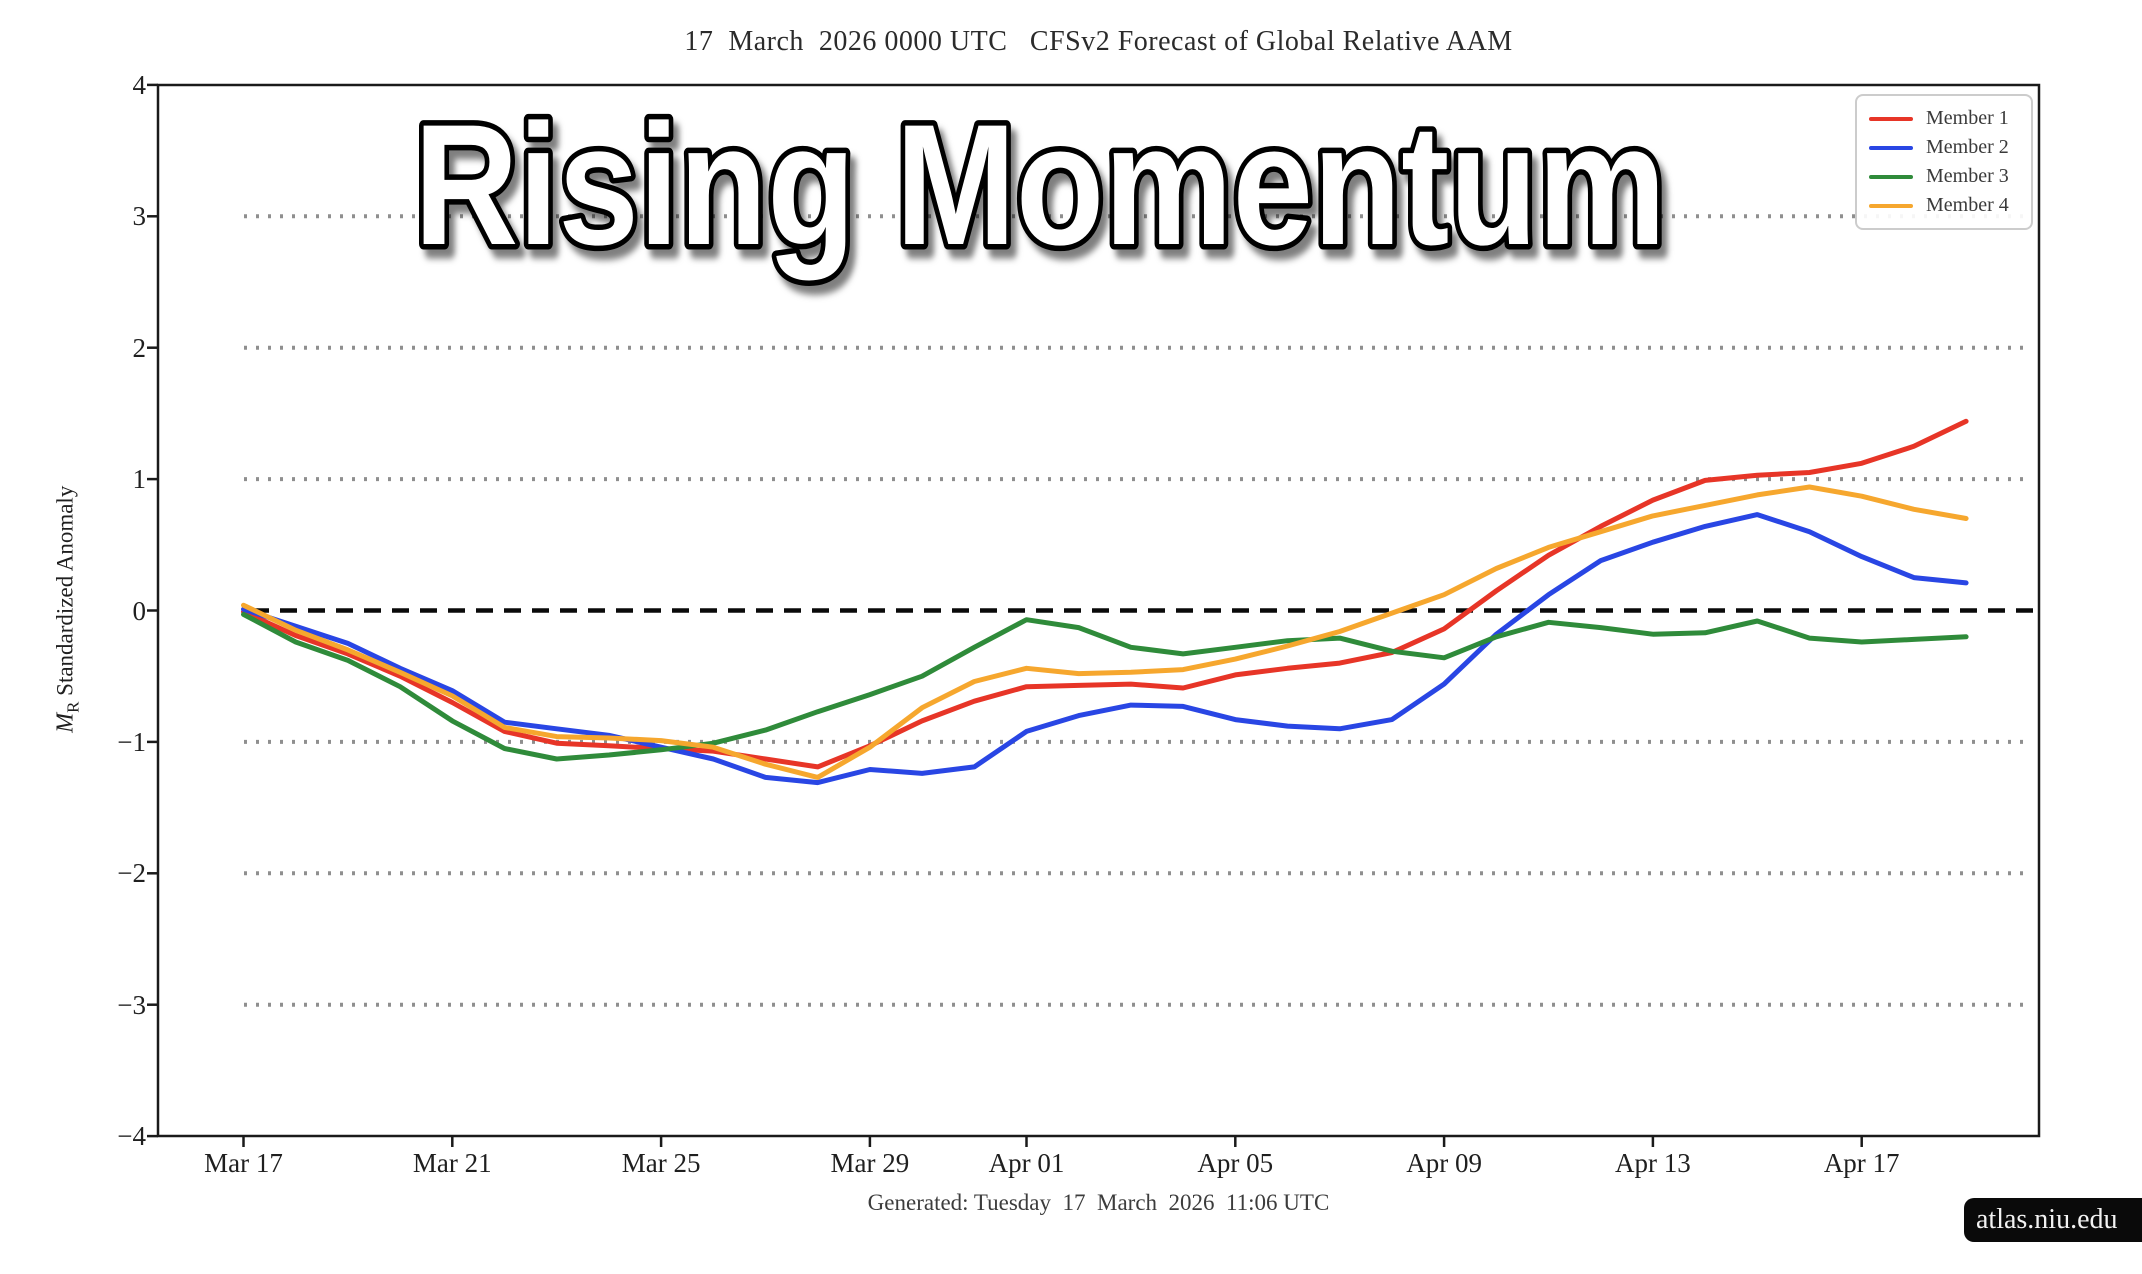 This screenshot has width=2142, height=1274. Describe the element at coordinates (1861, 1163) in the screenshot. I see `x-tick-label: Apr 17` at that location.